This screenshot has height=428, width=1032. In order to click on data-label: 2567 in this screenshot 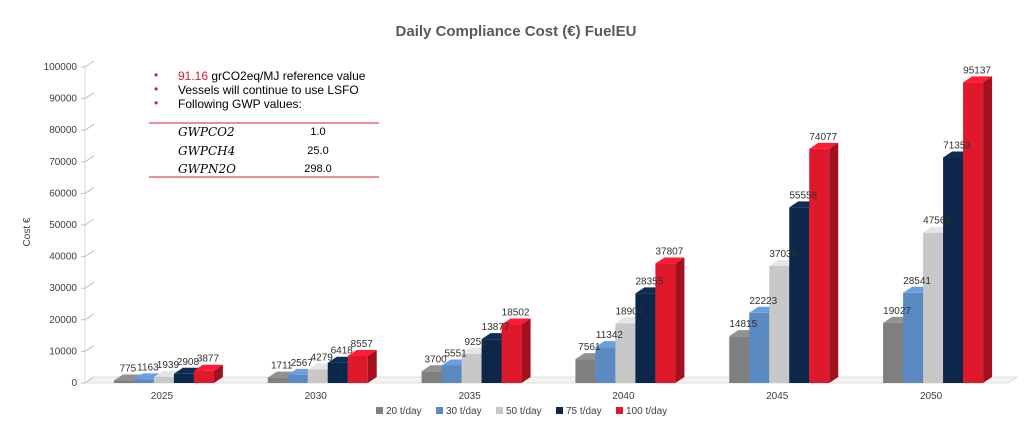, I will do `click(302, 363)`.